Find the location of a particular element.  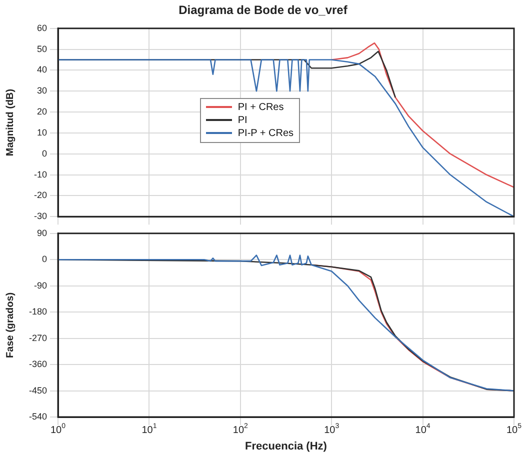

y-tick-label: 20 is located at coordinates (41, 111).